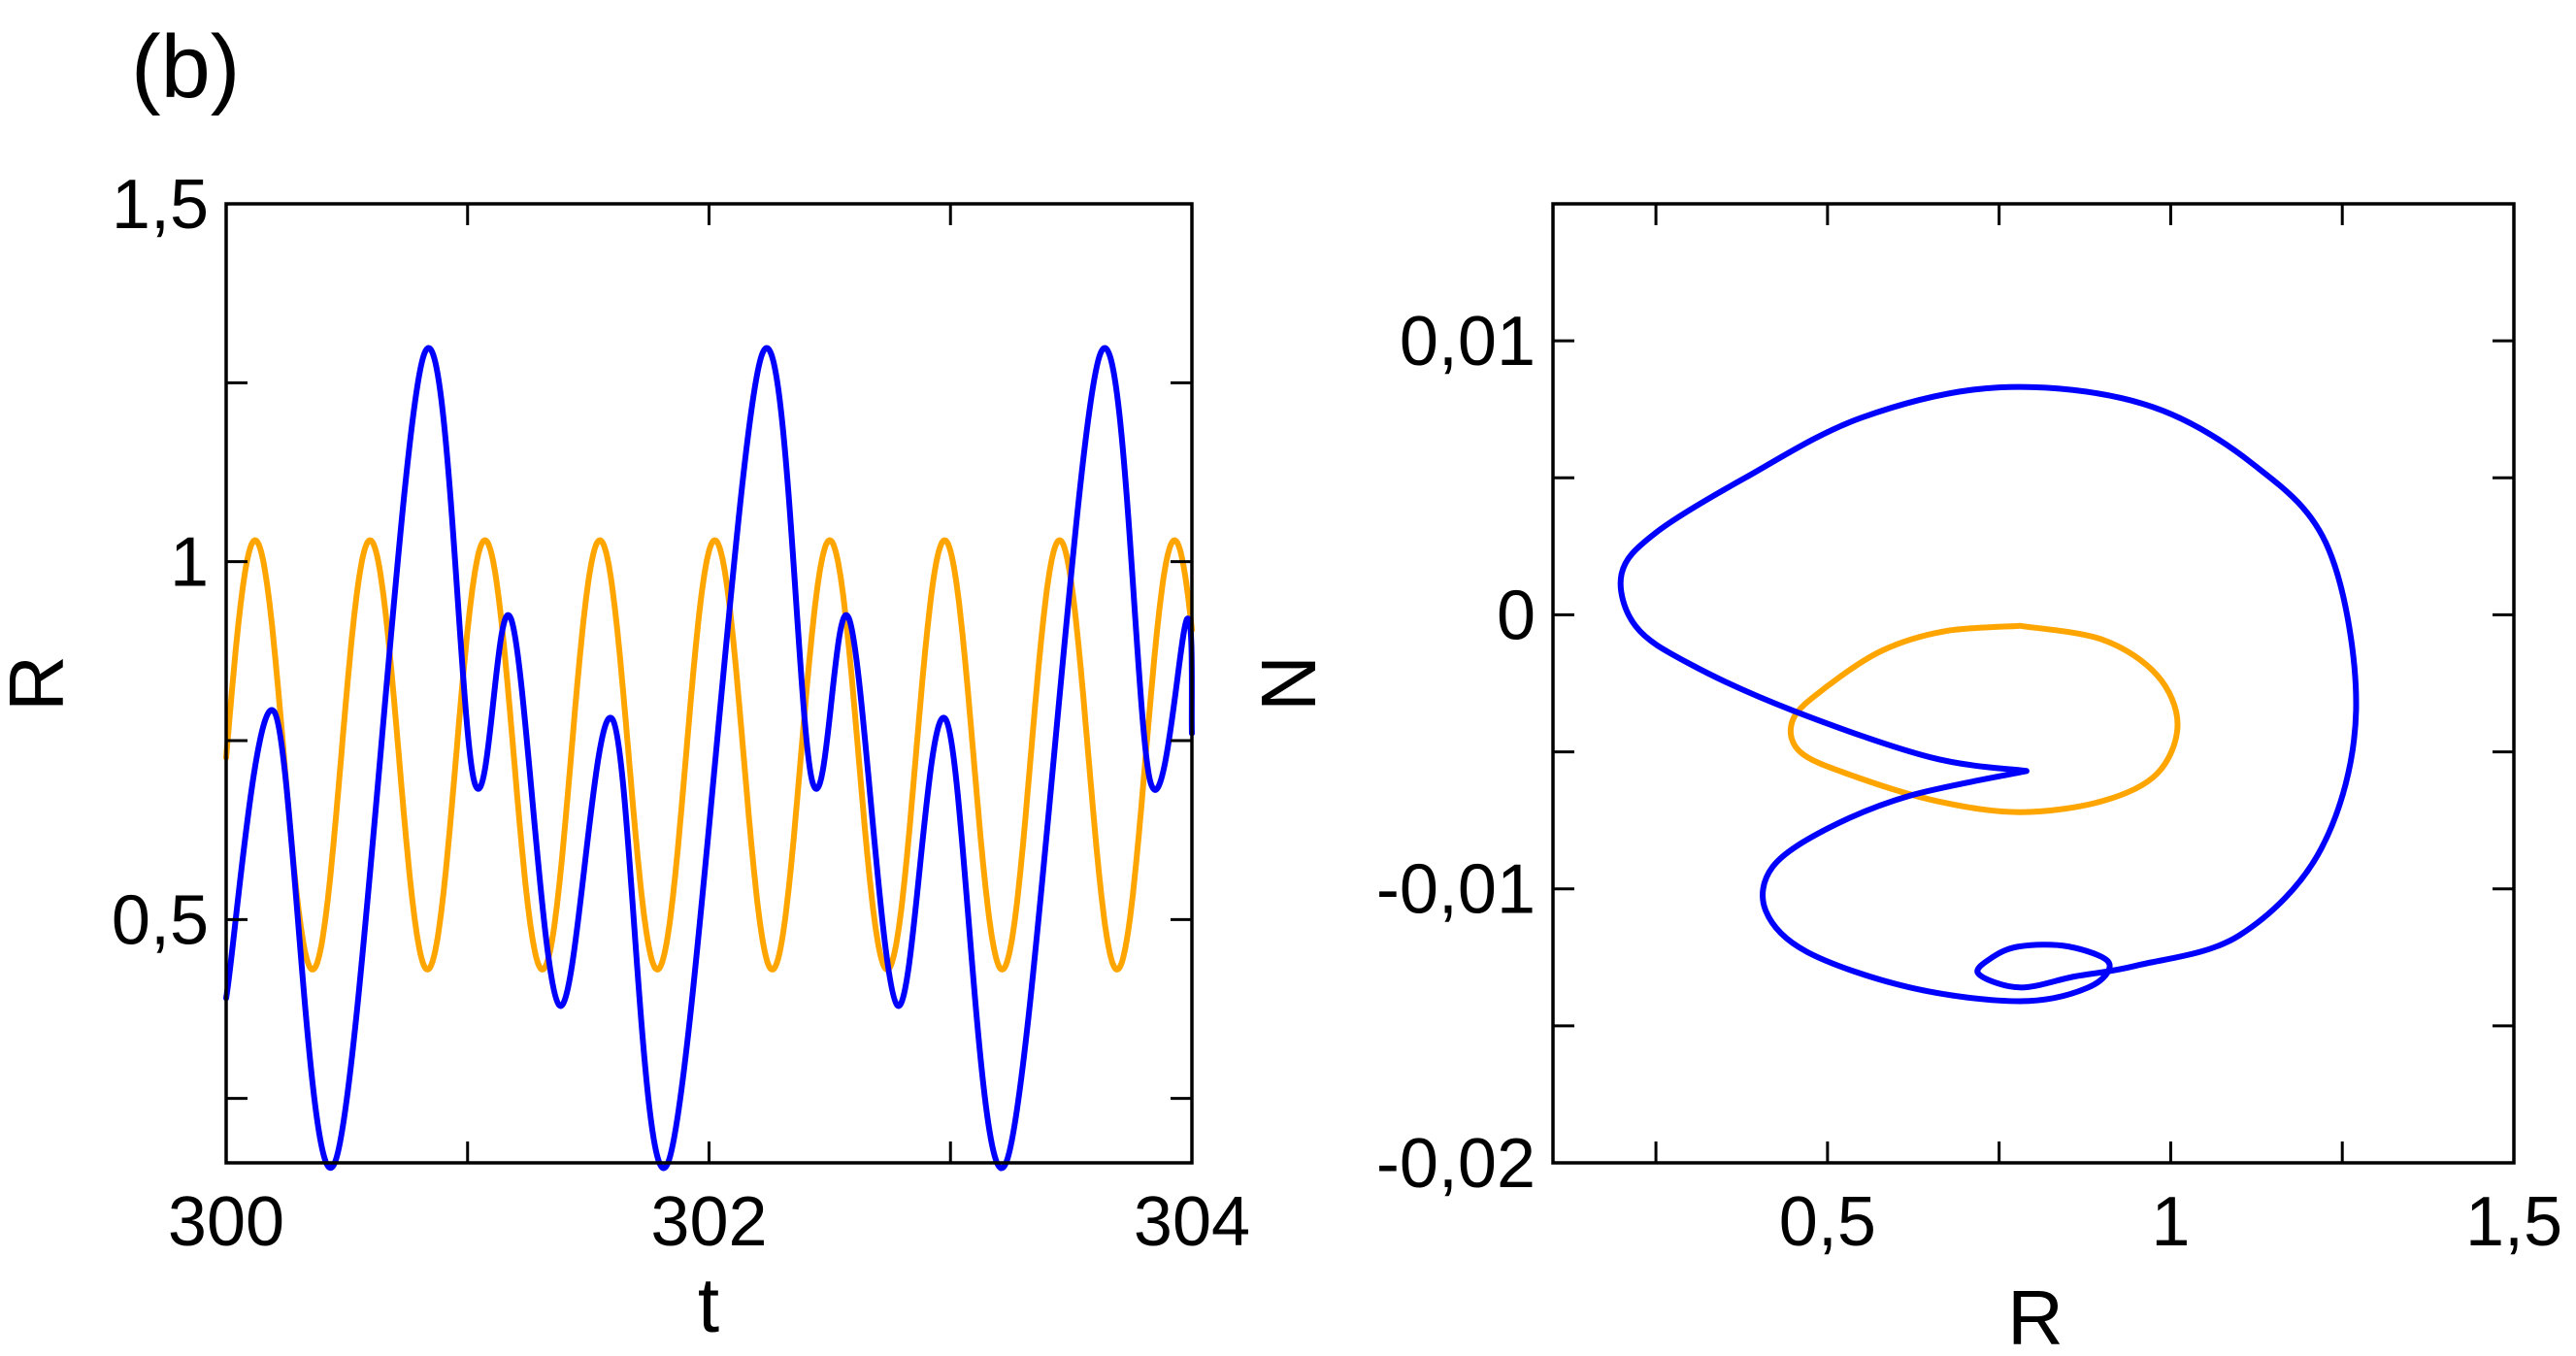 The width and height of the screenshot is (2576, 1356). I want to click on right-y-tick-label: 0,01, so click(1468, 341).